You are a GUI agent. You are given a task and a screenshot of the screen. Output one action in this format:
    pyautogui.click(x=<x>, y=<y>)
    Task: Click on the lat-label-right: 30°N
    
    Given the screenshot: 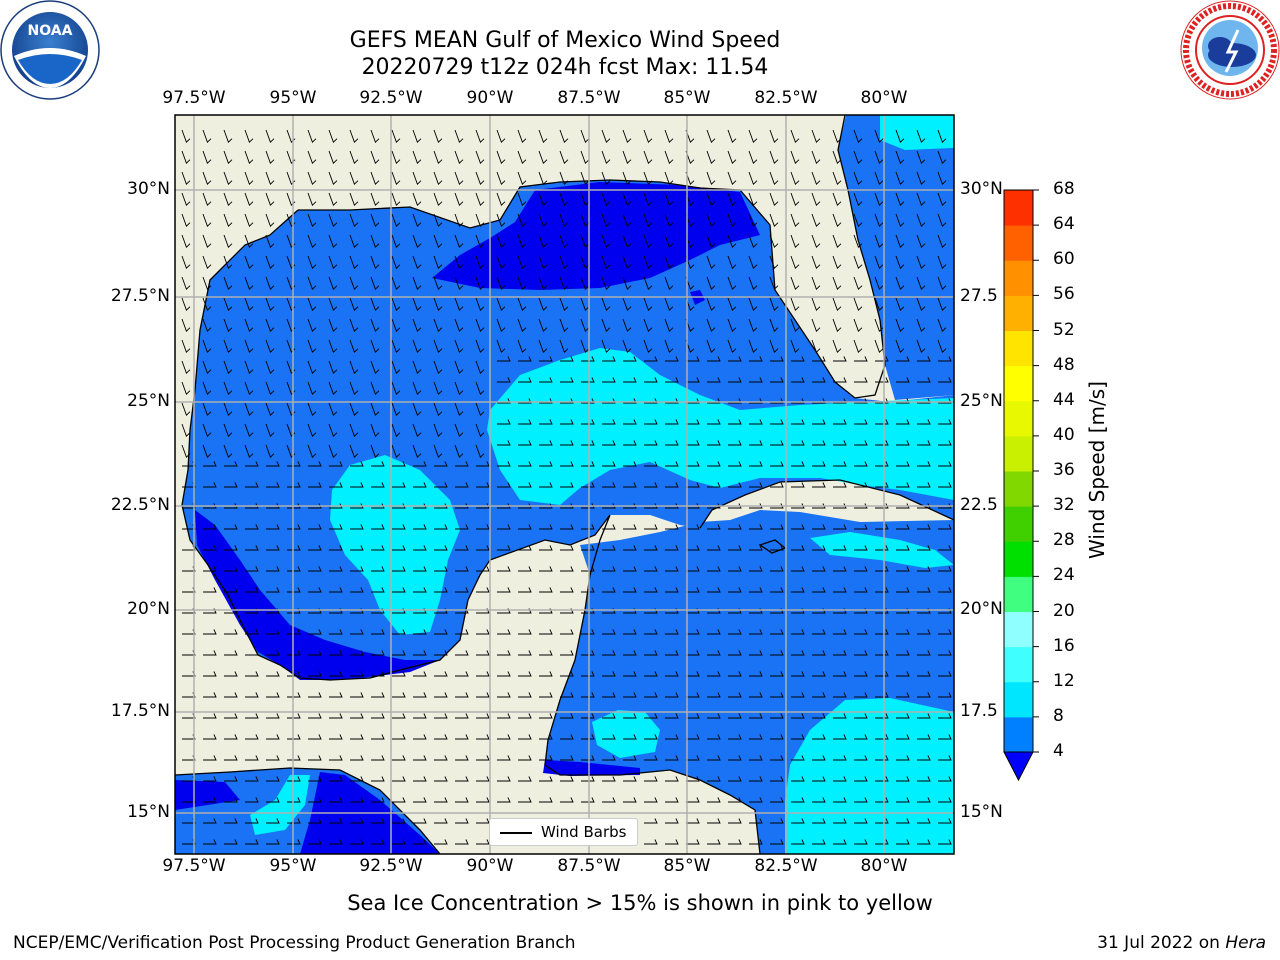 What is the action you would take?
    pyautogui.click(x=981, y=189)
    